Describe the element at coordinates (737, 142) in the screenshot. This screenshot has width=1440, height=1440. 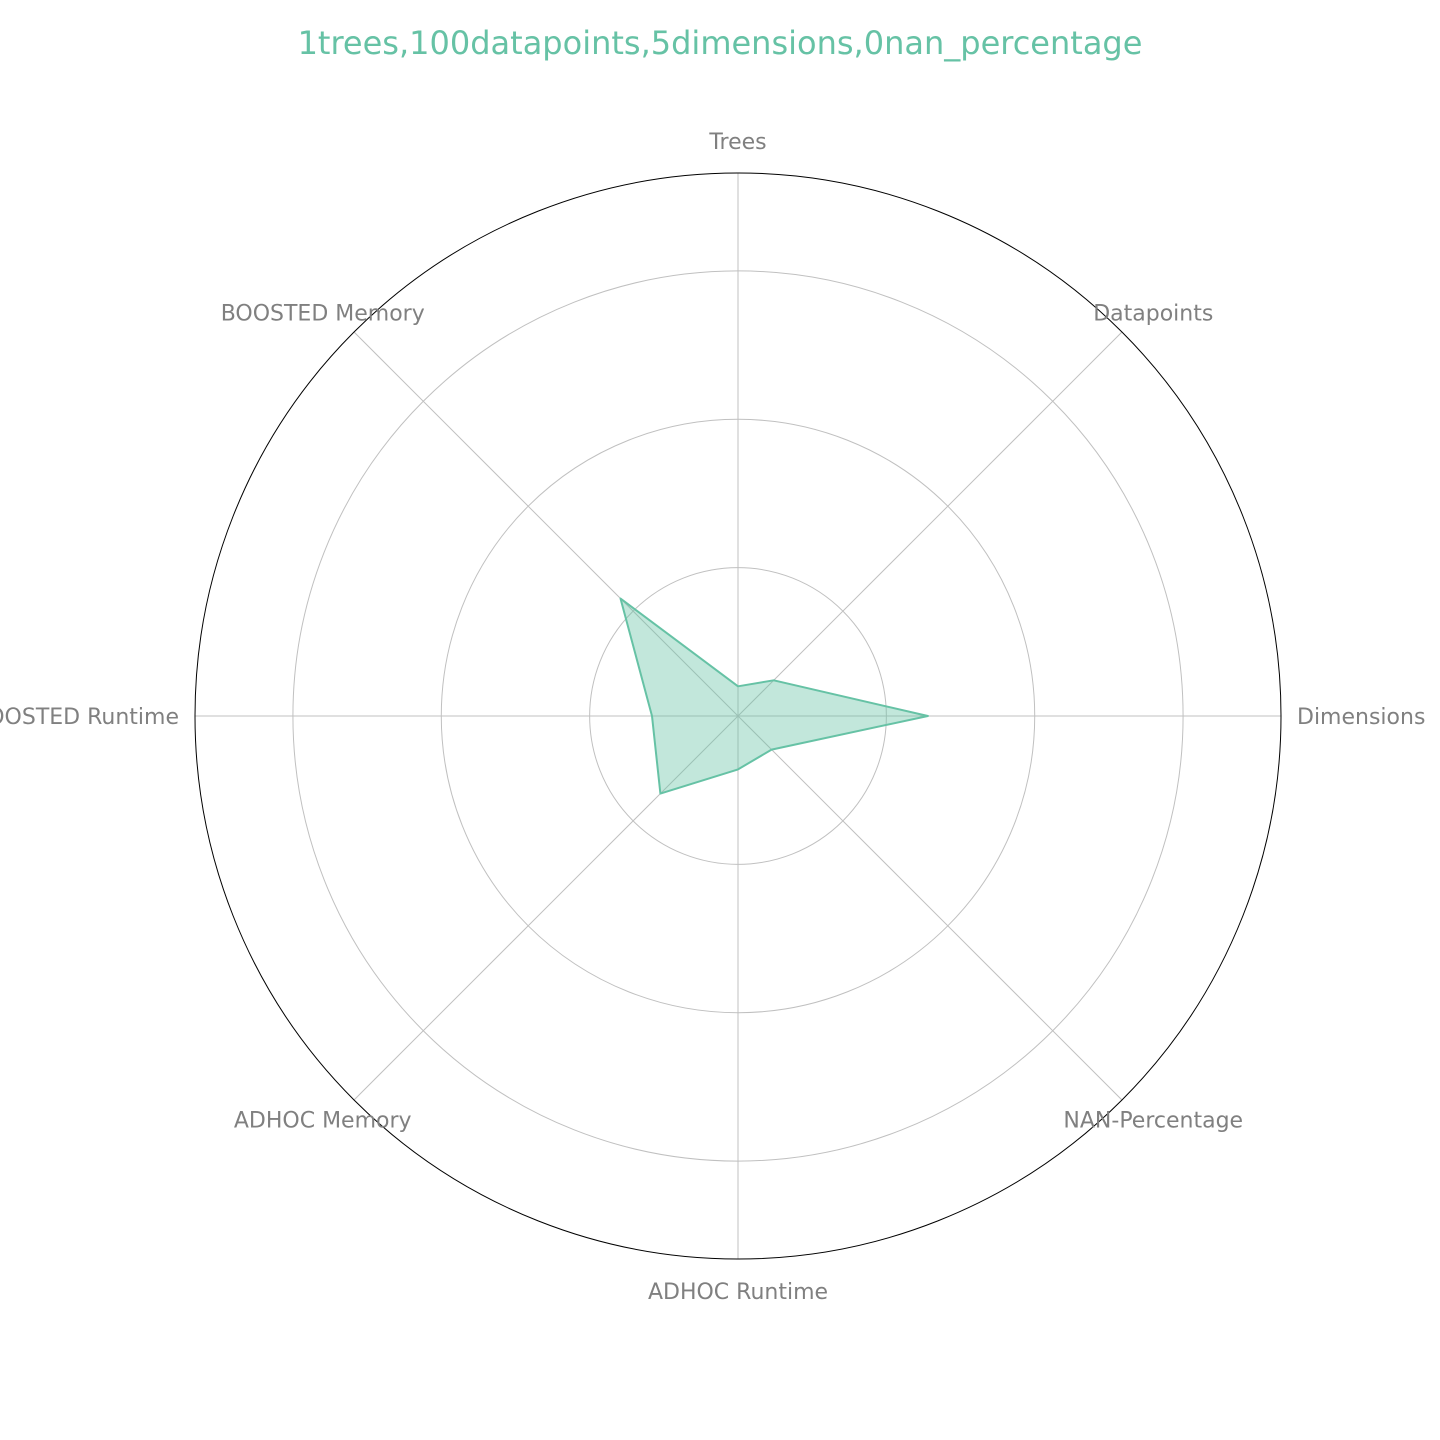
I see `axis-label: Trees` at that location.